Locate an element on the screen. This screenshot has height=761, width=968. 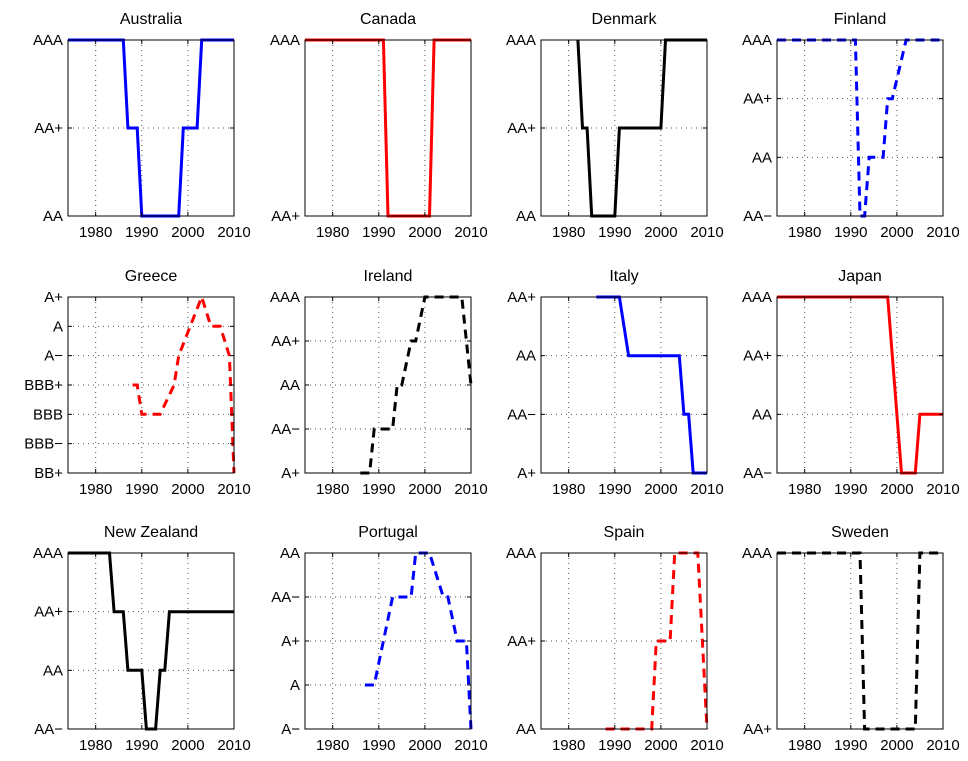
greece-axes-frame is located at coordinates (151, 385).